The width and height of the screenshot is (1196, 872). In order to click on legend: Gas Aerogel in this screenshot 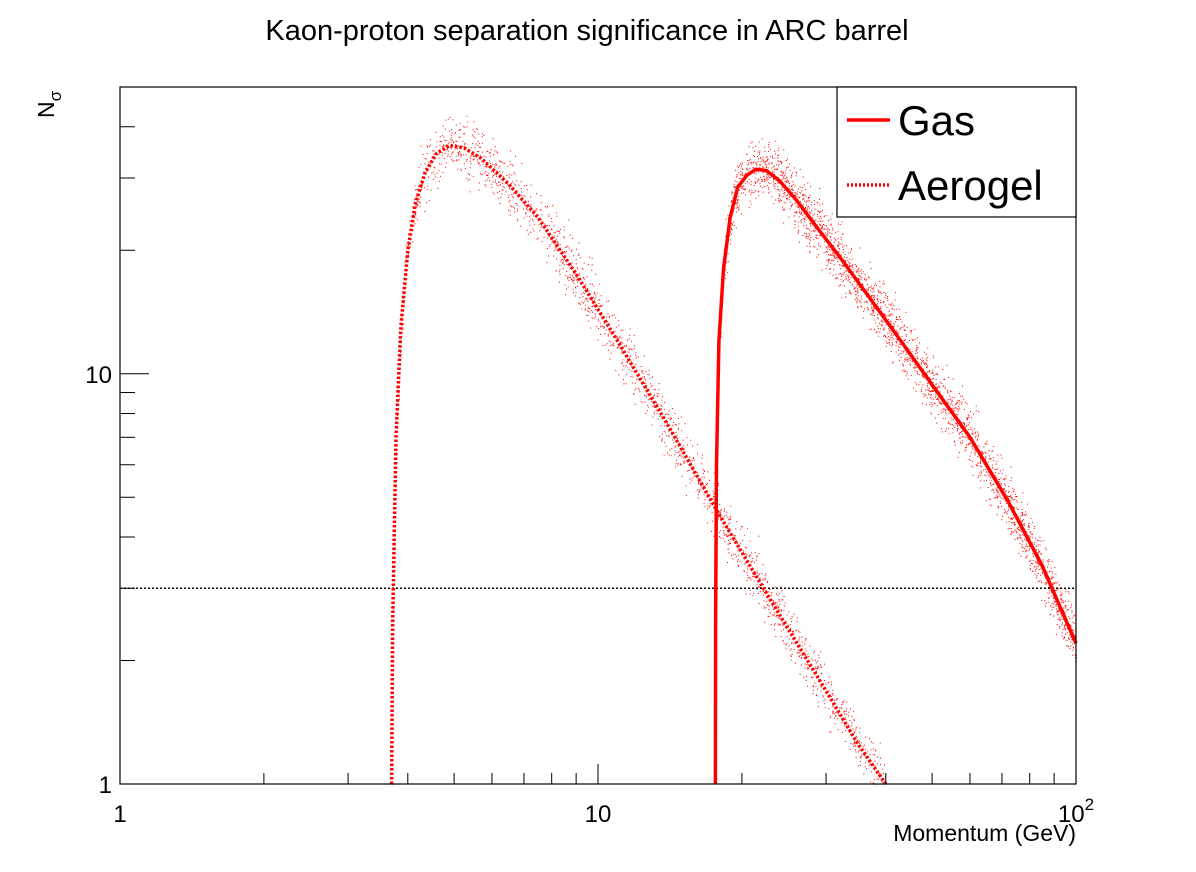, I will do `click(956, 152)`.